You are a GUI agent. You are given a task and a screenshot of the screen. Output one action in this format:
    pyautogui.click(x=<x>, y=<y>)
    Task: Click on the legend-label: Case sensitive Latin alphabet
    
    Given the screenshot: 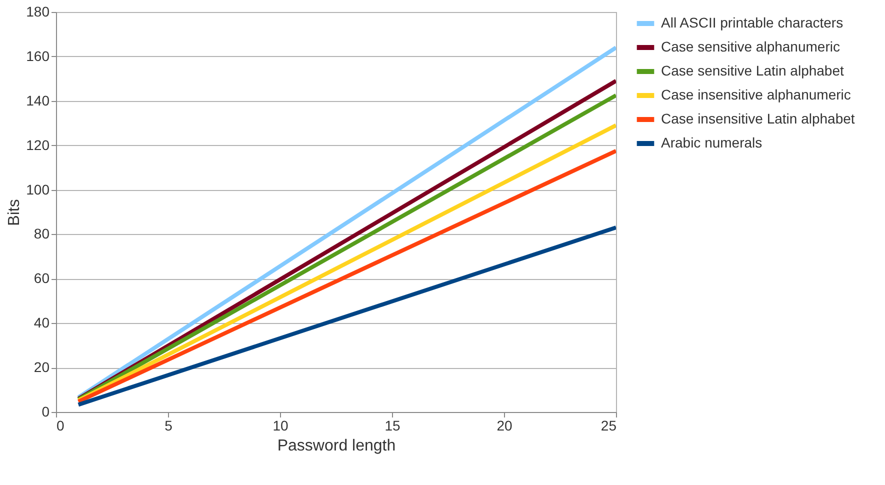 What is the action you would take?
    pyautogui.click(x=752, y=70)
    